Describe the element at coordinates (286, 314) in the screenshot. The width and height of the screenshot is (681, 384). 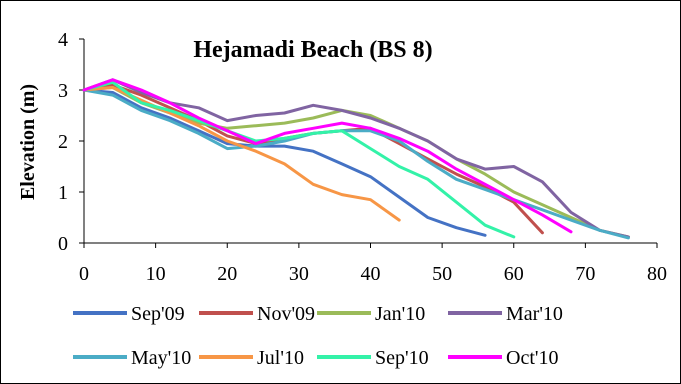
I see `legend-label-nov-09: Nov'09` at that location.